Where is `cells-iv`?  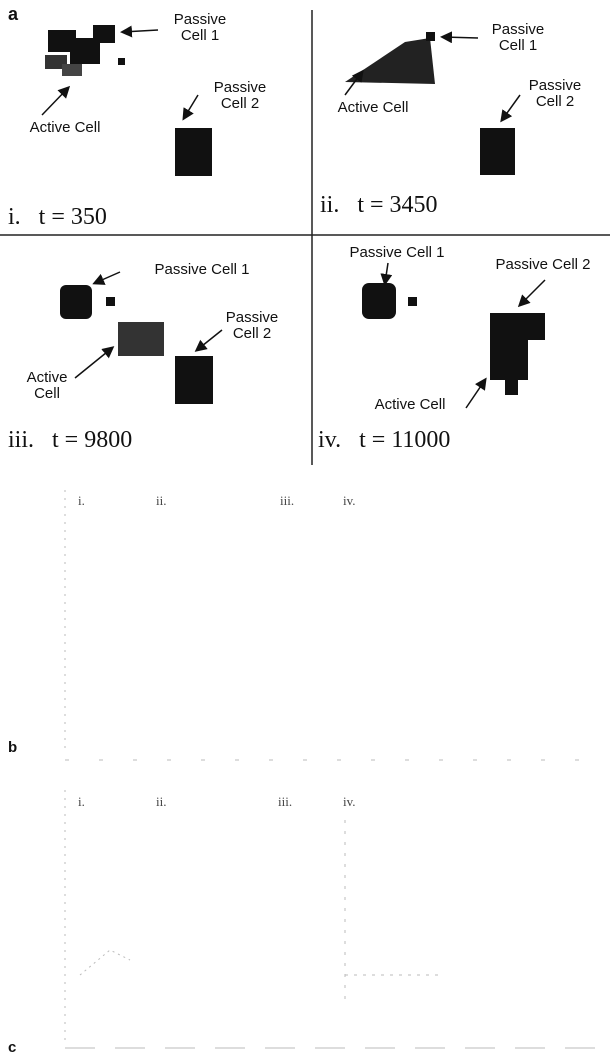
cells-iv is located at coordinates (453, 339).